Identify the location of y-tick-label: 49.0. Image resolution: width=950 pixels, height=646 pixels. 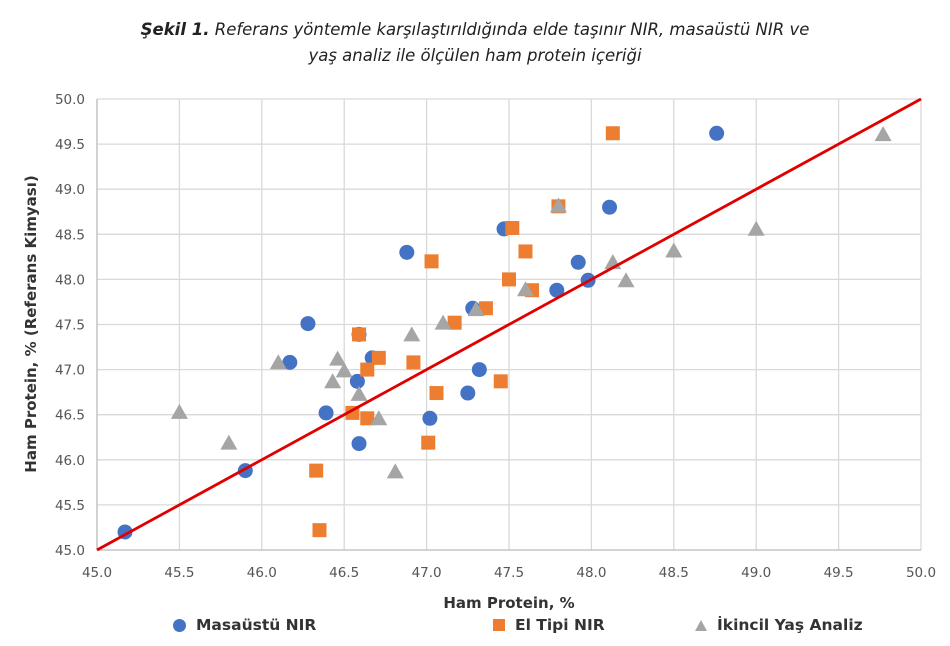
(70, 190).